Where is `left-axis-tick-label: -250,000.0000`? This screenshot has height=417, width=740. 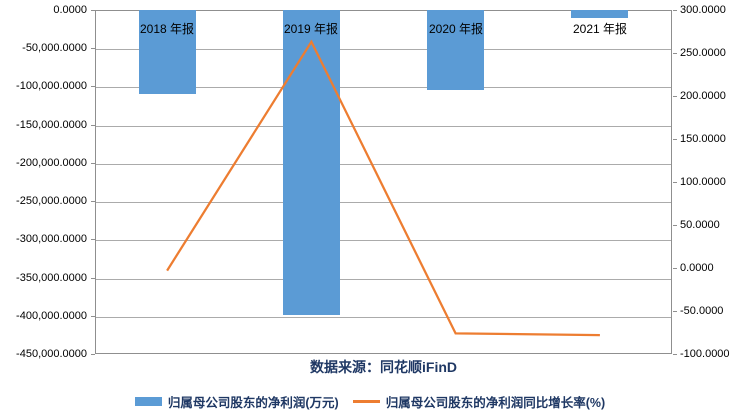 left-axis-tick-label: -250,000.0000 is located at coordinates (51, 201).